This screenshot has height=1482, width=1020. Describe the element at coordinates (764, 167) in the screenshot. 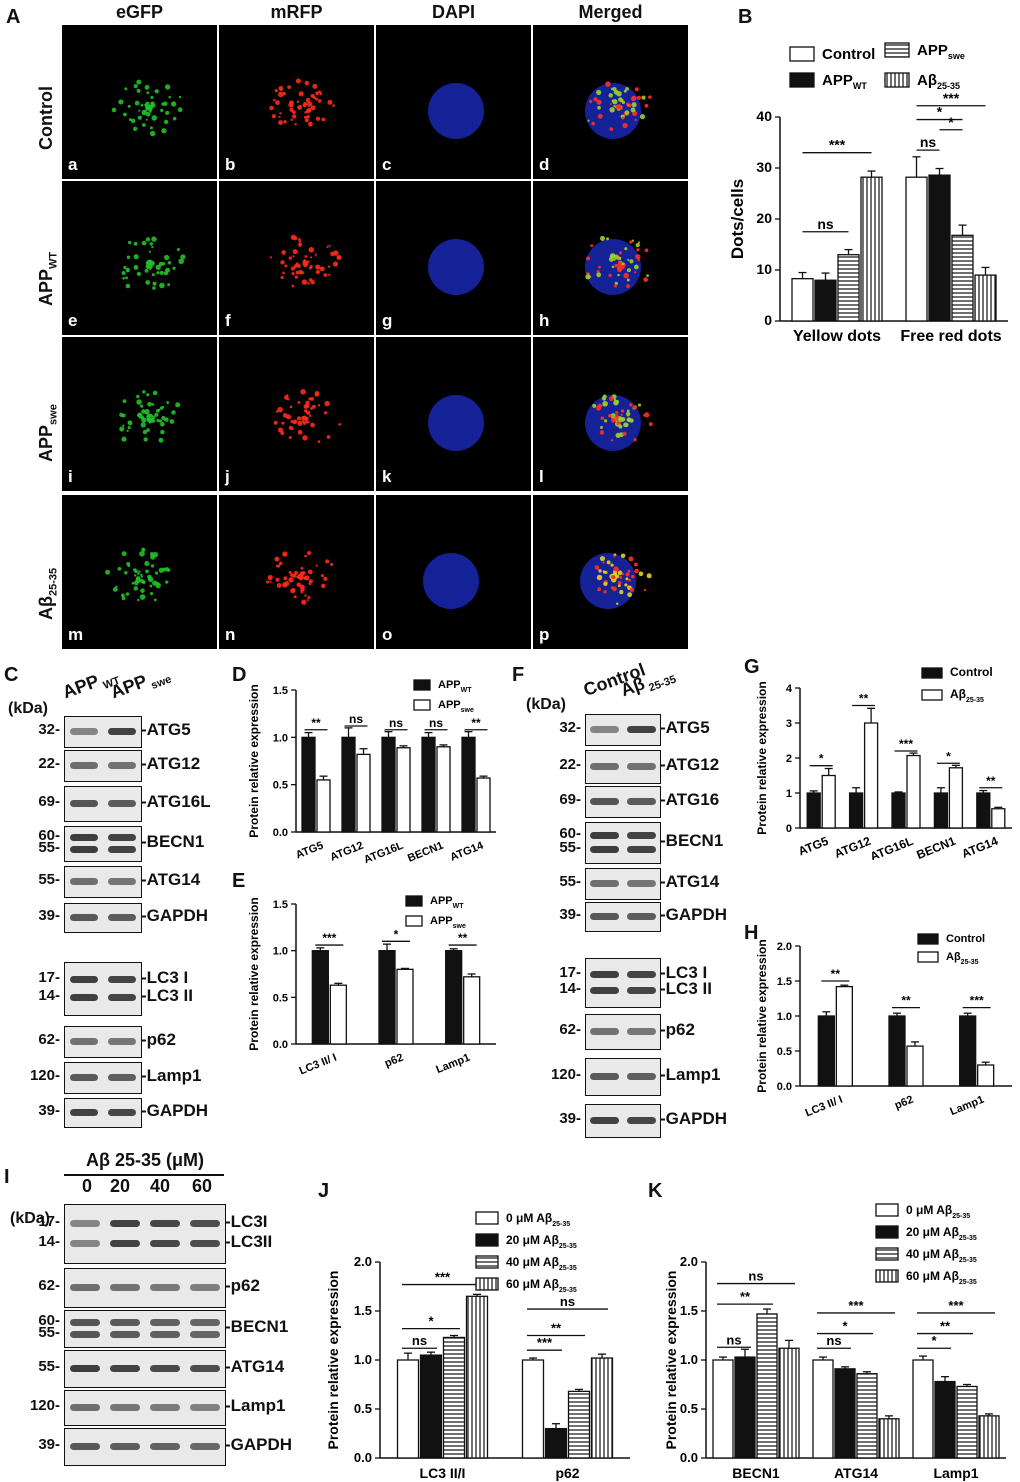

I see `y-tick-label: 30` at that location.